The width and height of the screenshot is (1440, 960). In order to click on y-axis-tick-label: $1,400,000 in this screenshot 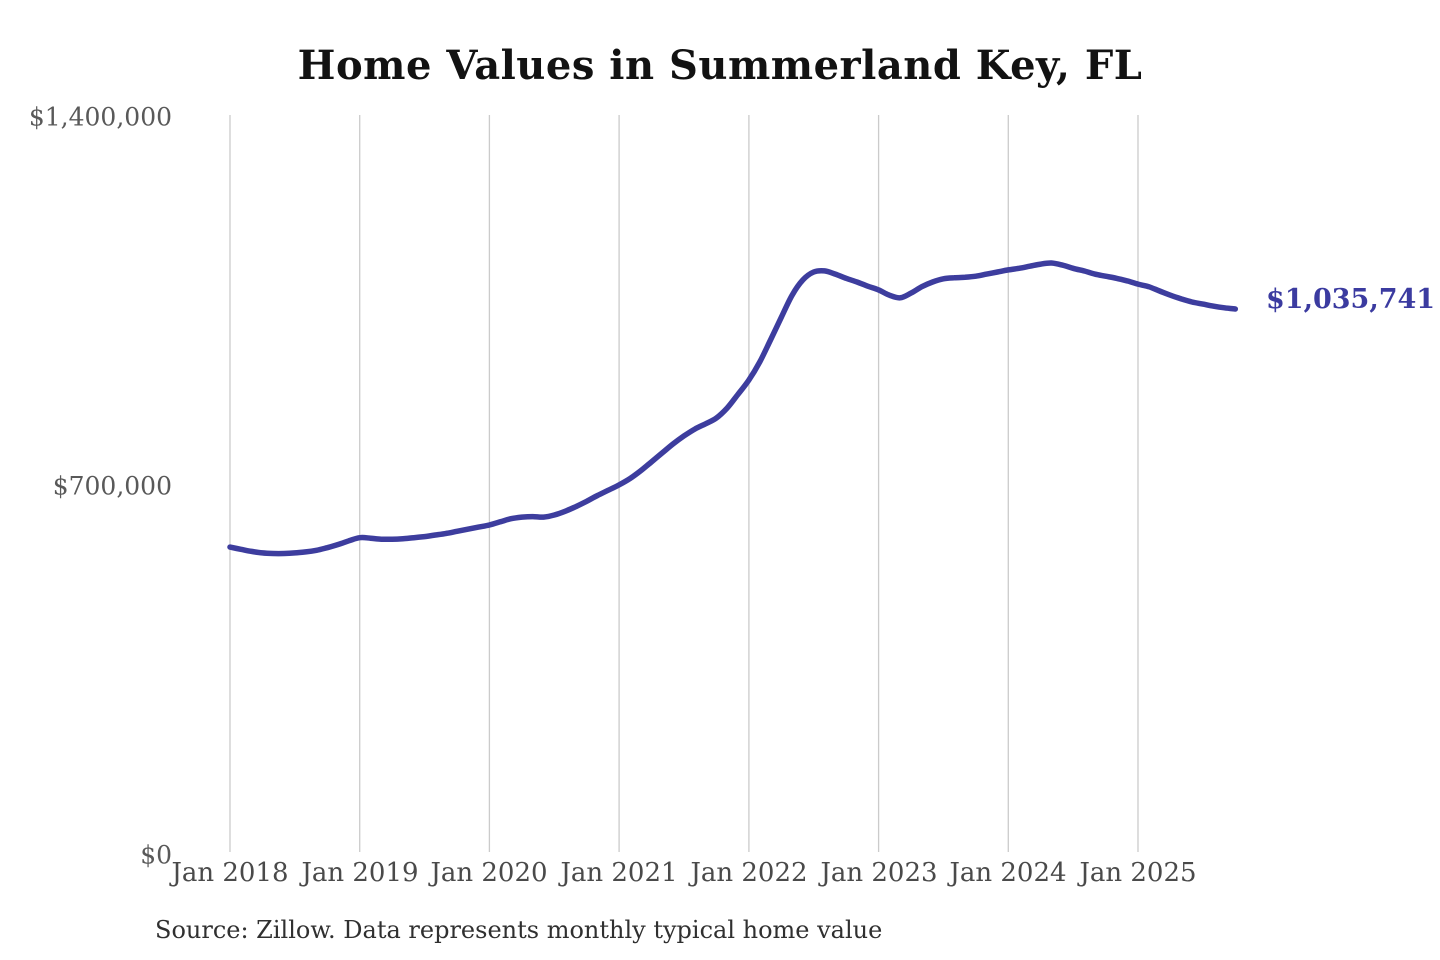, I will do `click(100, 117)`.